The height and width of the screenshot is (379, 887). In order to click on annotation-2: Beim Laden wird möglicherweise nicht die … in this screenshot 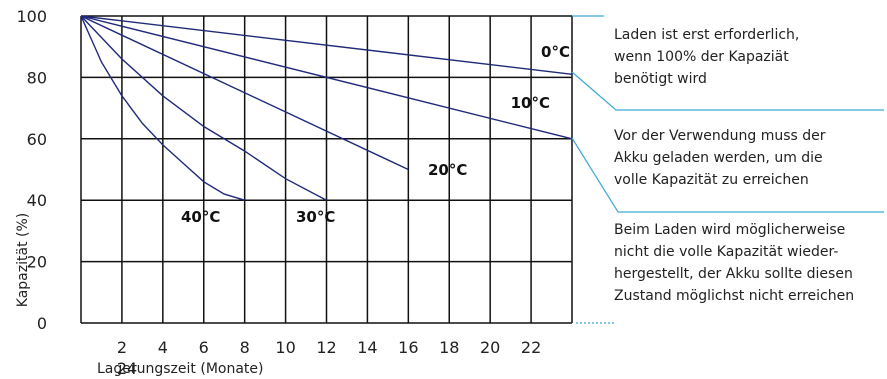, I will do `click(734, 263)`.